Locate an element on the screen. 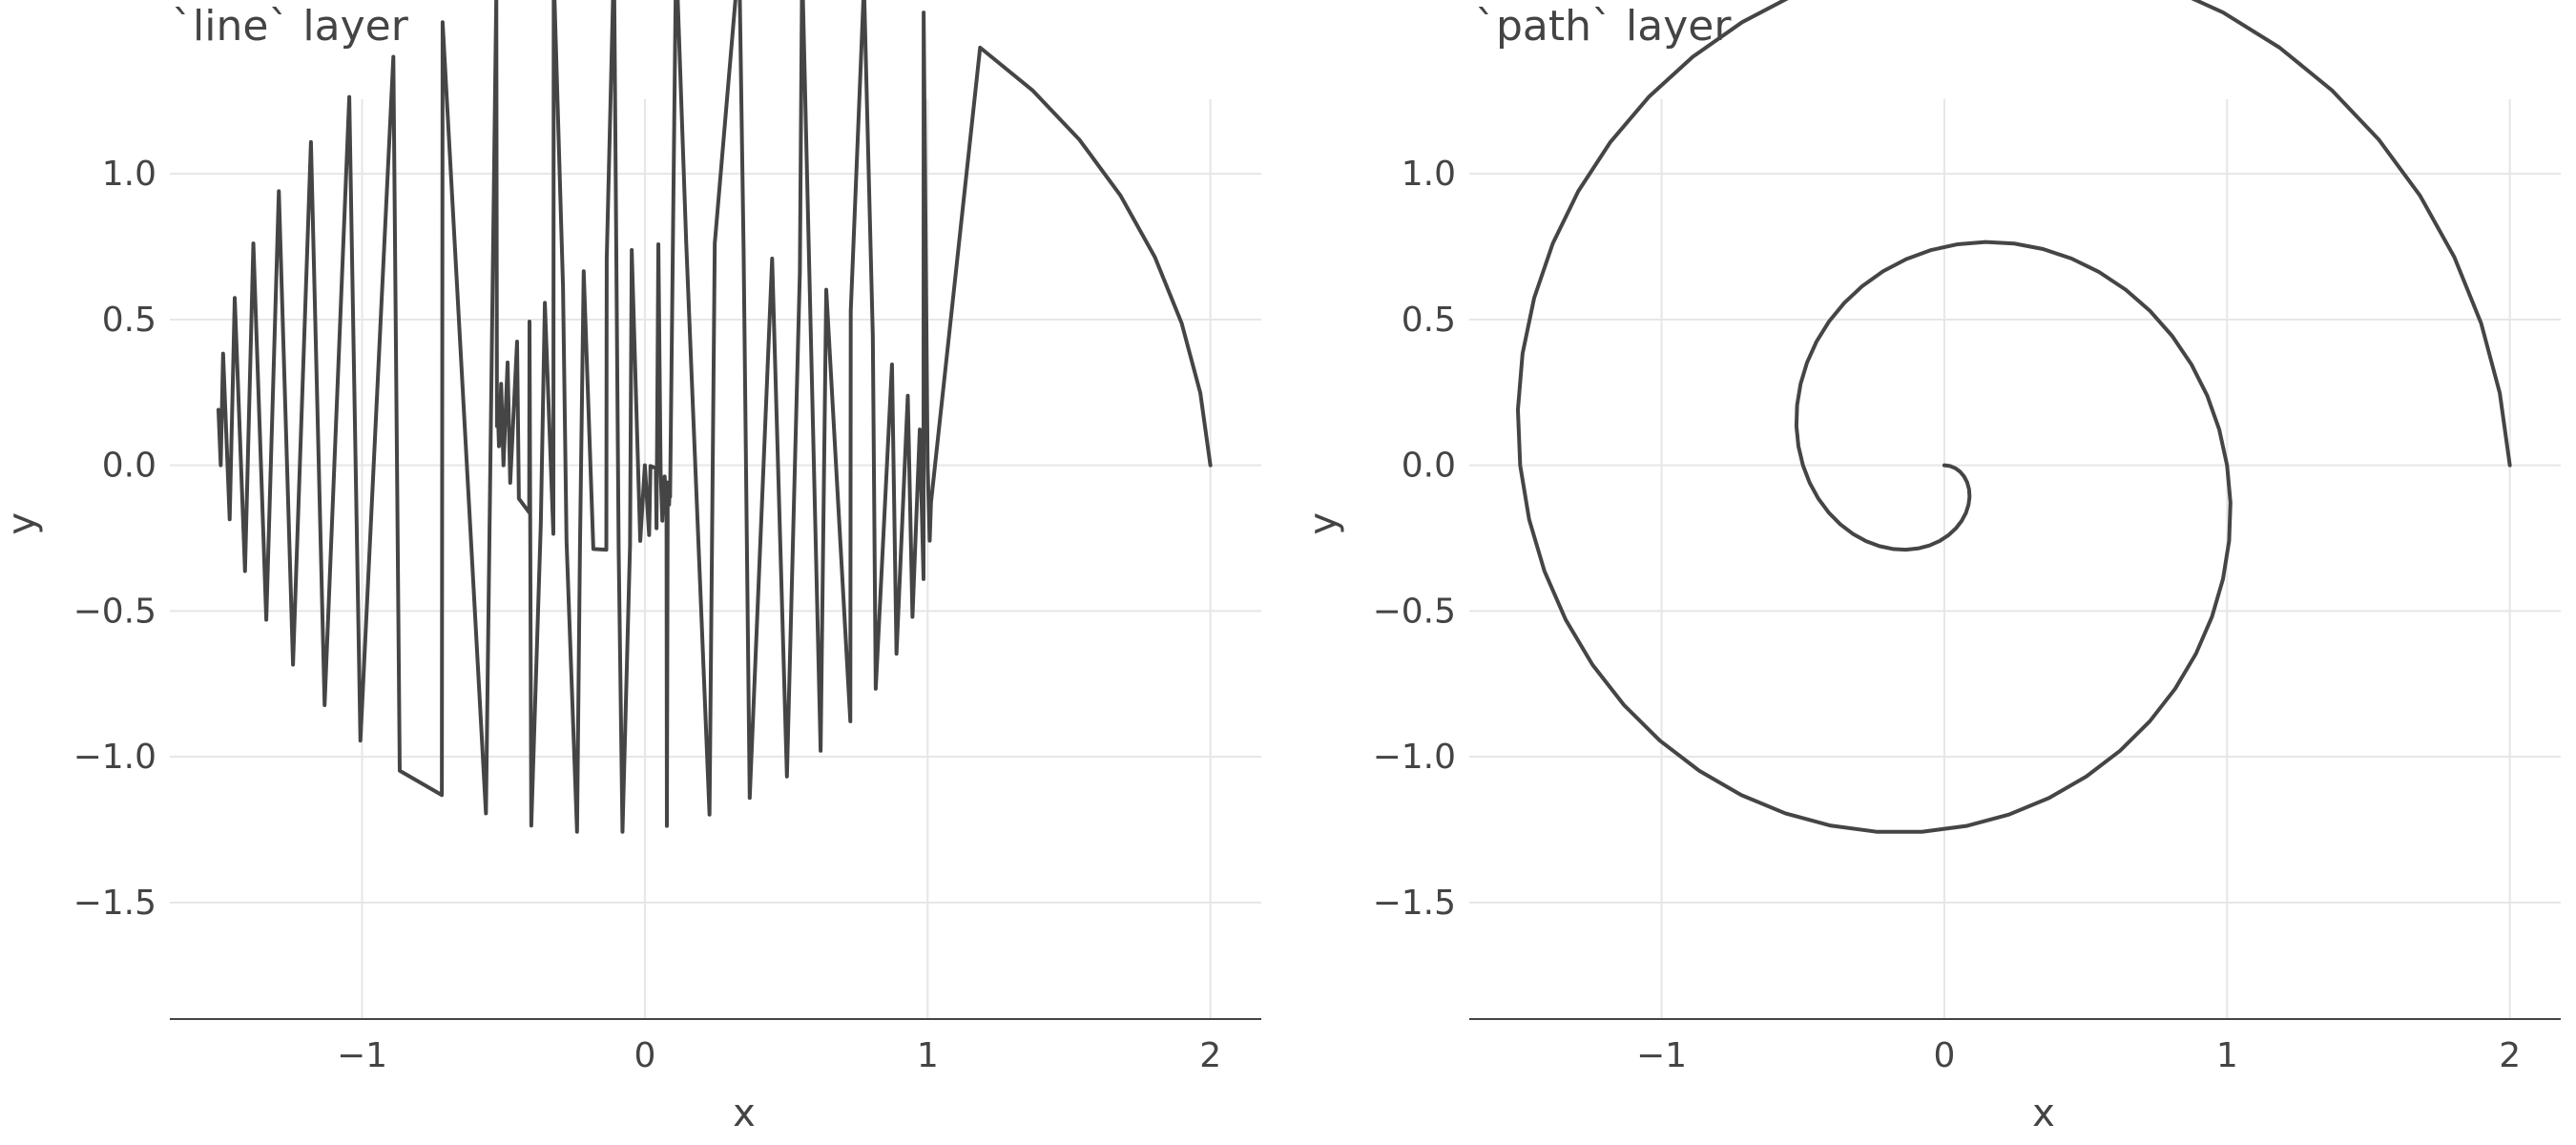  panel-title: `path` layer is located at coordinates (1603, 27).